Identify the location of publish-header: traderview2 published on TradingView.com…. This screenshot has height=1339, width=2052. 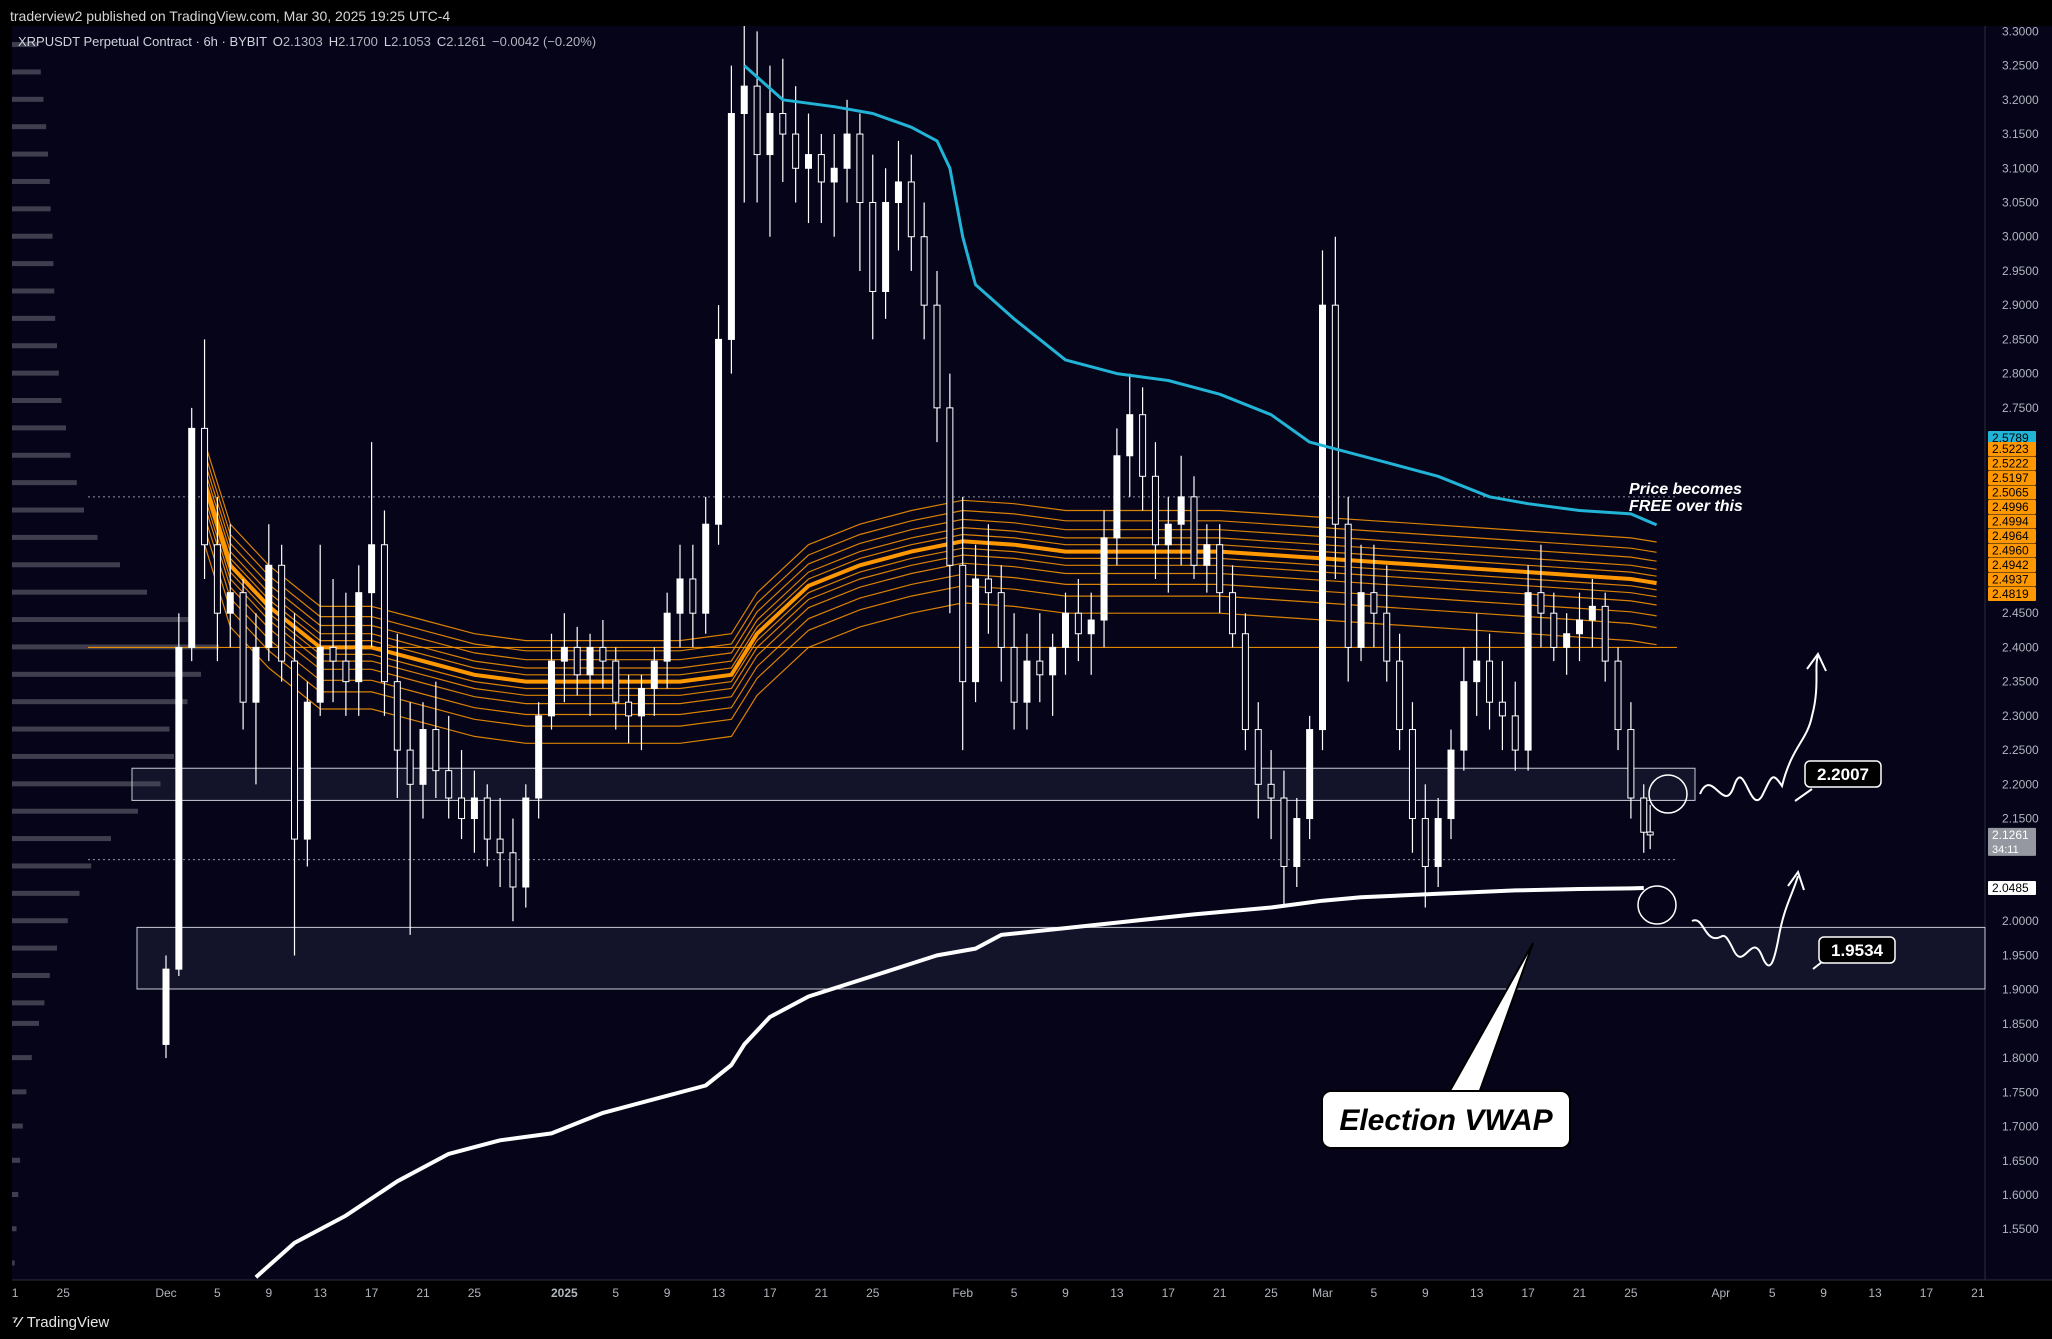
(1026, 15).